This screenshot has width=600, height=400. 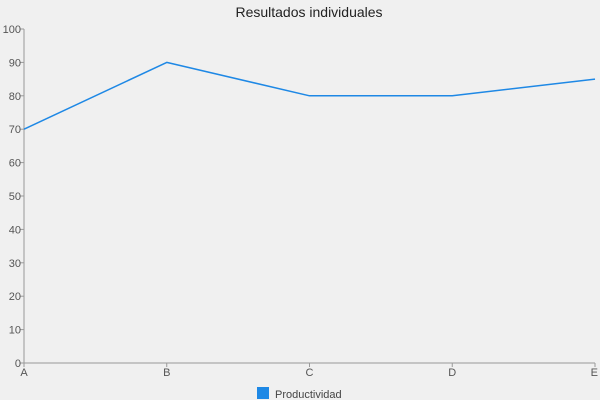 What do you see at coordinates (308, 394) in the screenshot?
I see `legend-label-productividad: Productividad` at bounding box center [308, 394].